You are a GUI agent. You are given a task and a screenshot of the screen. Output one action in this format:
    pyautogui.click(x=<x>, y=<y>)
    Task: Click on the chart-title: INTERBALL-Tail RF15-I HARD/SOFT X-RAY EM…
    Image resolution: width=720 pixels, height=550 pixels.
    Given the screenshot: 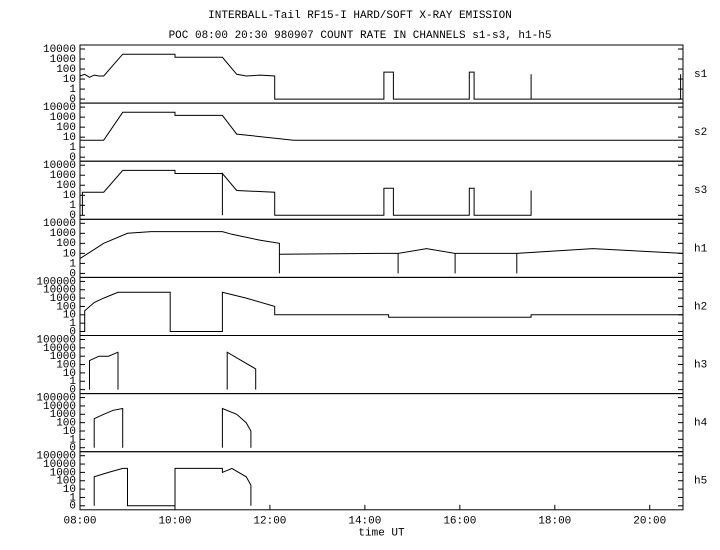 What is the action you would take?
    pyautogui.click(x=360, y=16)
    